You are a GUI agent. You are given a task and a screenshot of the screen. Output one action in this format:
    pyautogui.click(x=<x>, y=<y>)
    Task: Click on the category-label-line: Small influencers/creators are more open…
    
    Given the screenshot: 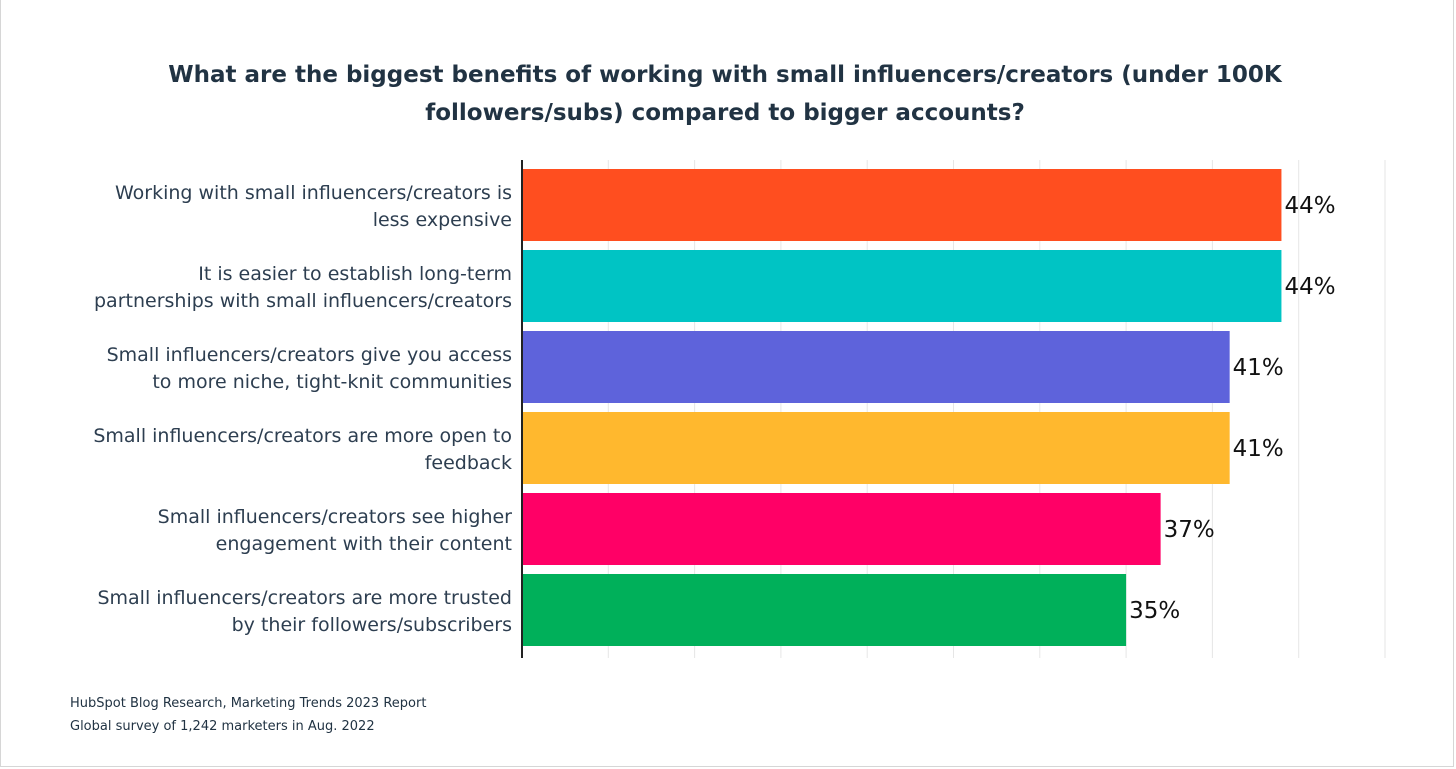 What is the action you would take?
    pyautogui.click(x=302, y=436)
    